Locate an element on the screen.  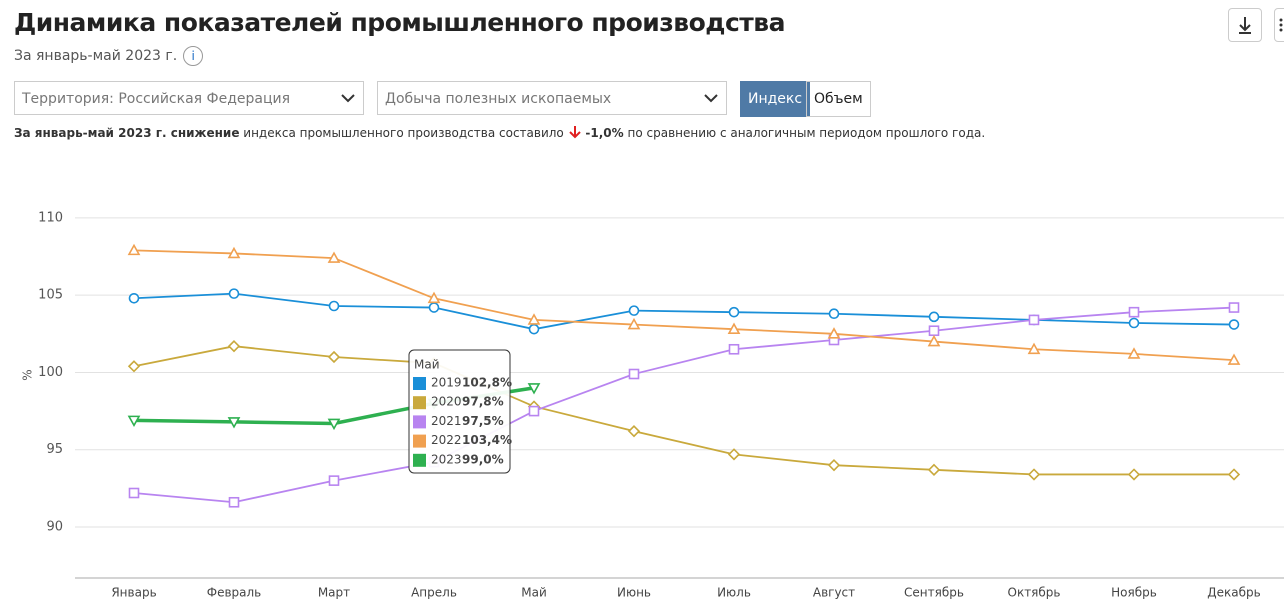
indicator-select: Добыча полезных ископаемых is located at coordinates (552, 98).